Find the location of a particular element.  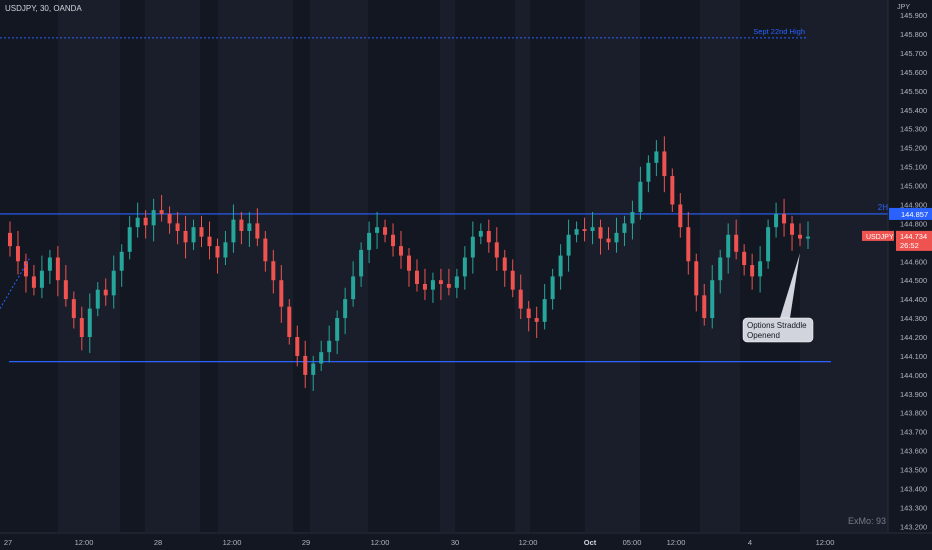

price-tick: 143.900 is located at coordinates (913, 394).